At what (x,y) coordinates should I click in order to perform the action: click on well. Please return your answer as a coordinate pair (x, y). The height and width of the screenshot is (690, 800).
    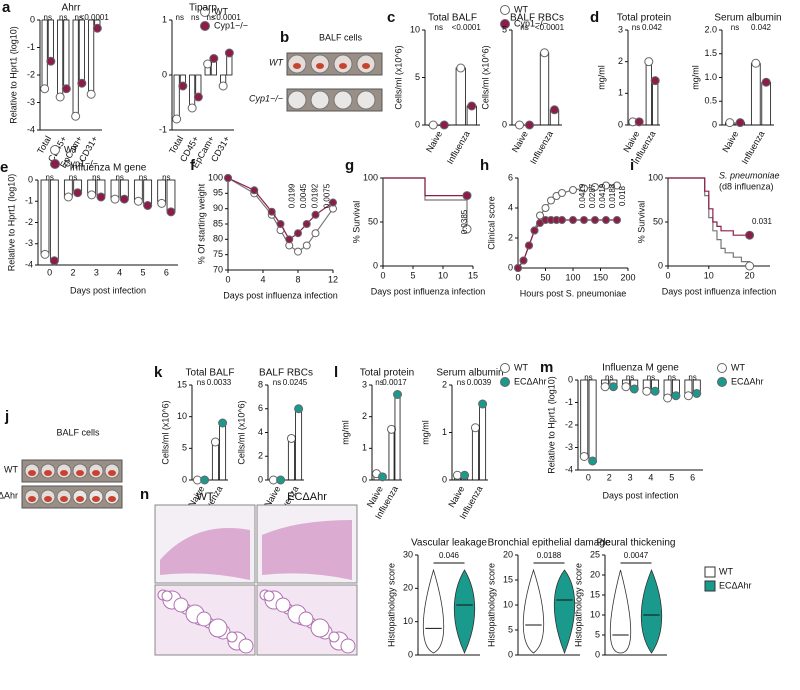
    Looking at the image, I should click on (320, 100).